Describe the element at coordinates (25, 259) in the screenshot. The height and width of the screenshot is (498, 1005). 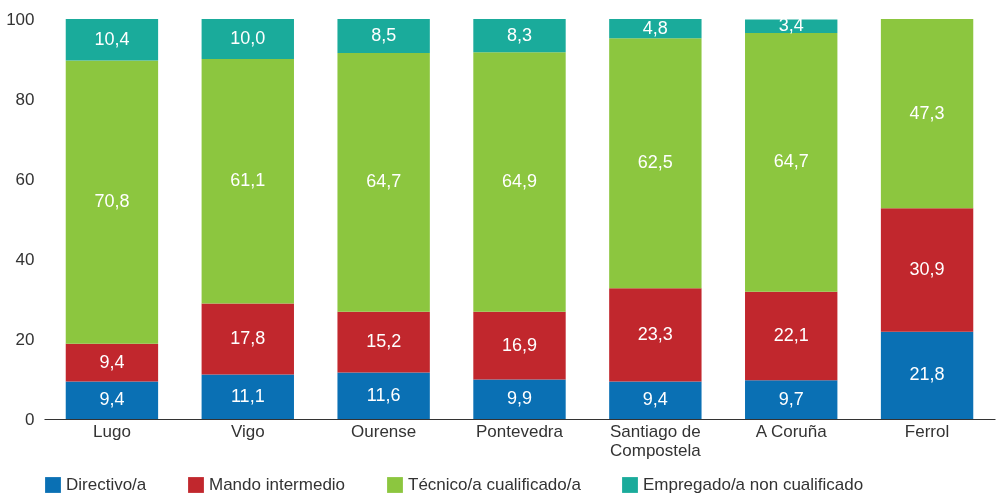
I see `y-tick-label: 40` at that location.